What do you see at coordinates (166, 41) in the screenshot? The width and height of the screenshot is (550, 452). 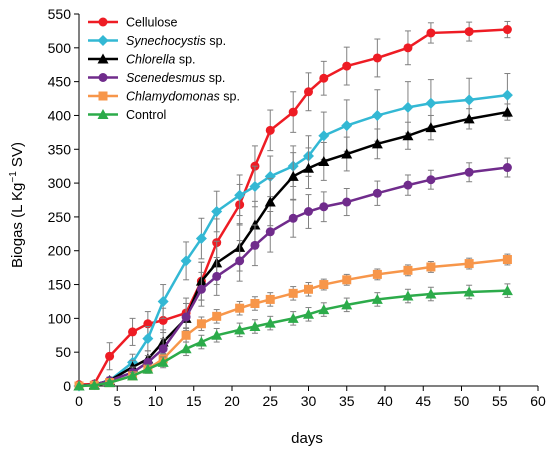 I see `legend-label-italic: Synechocystis` at bounding box center [166, 41].